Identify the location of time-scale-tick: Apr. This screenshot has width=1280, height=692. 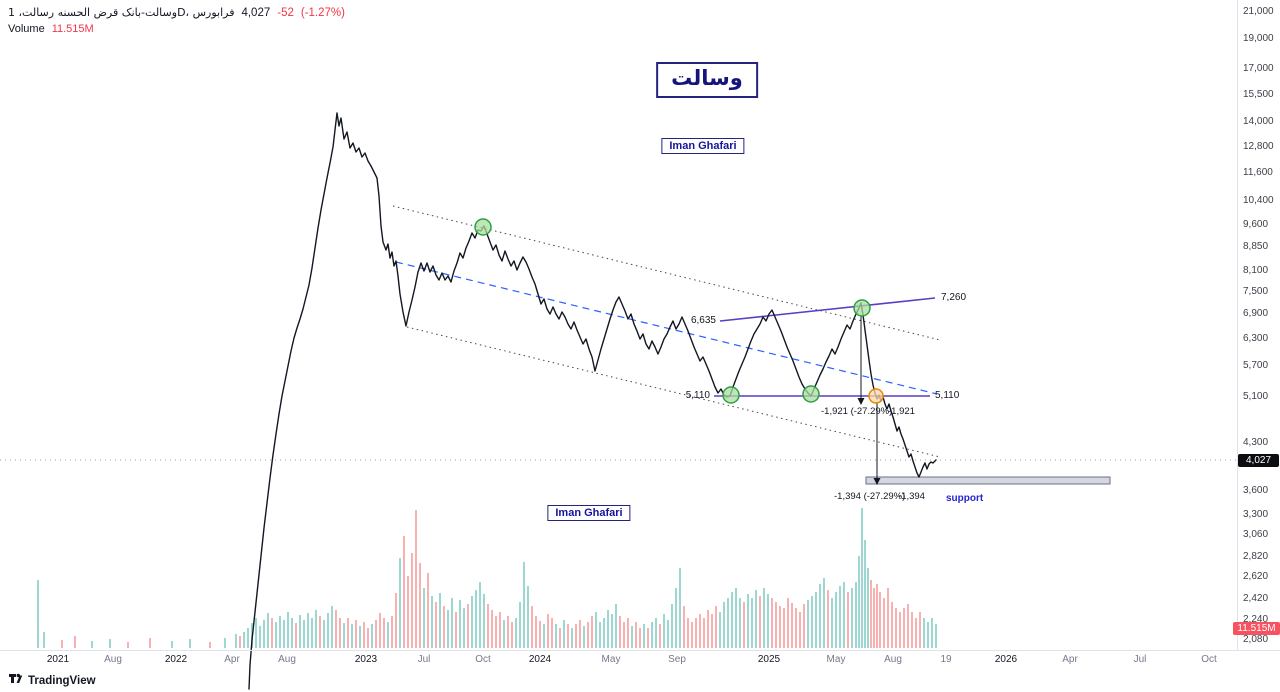
(232, 659).